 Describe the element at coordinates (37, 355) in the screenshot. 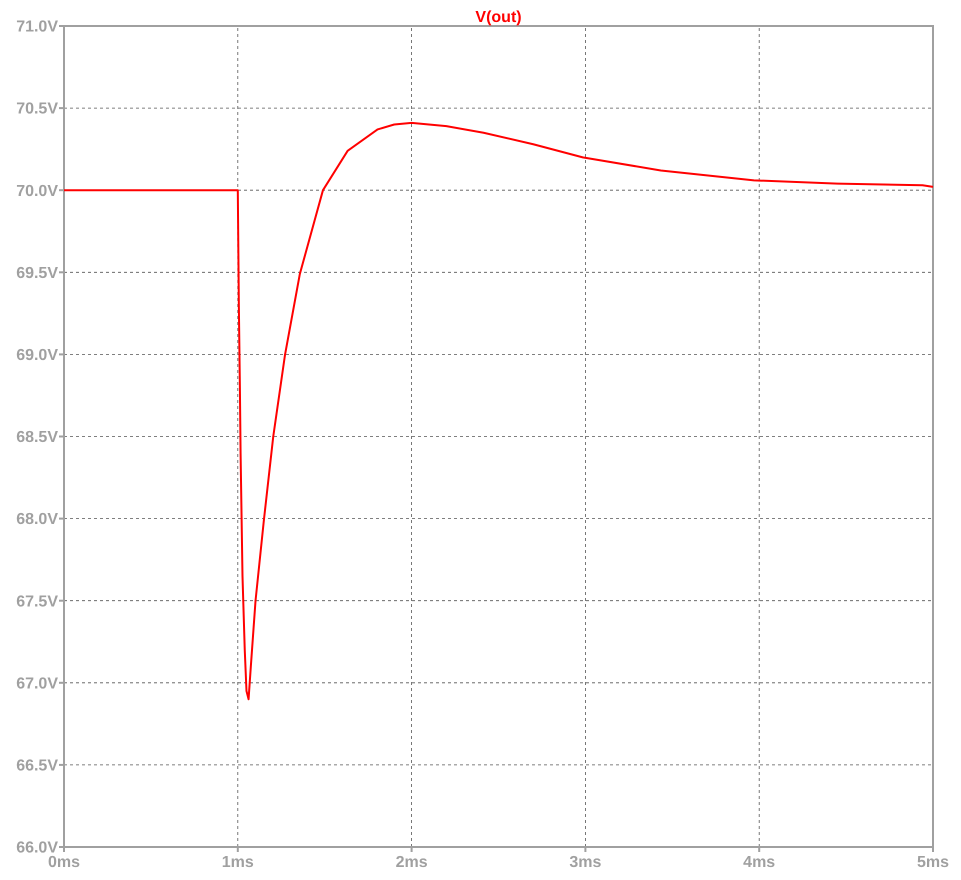

I see `y-tick-label: 69.0V` at that location.